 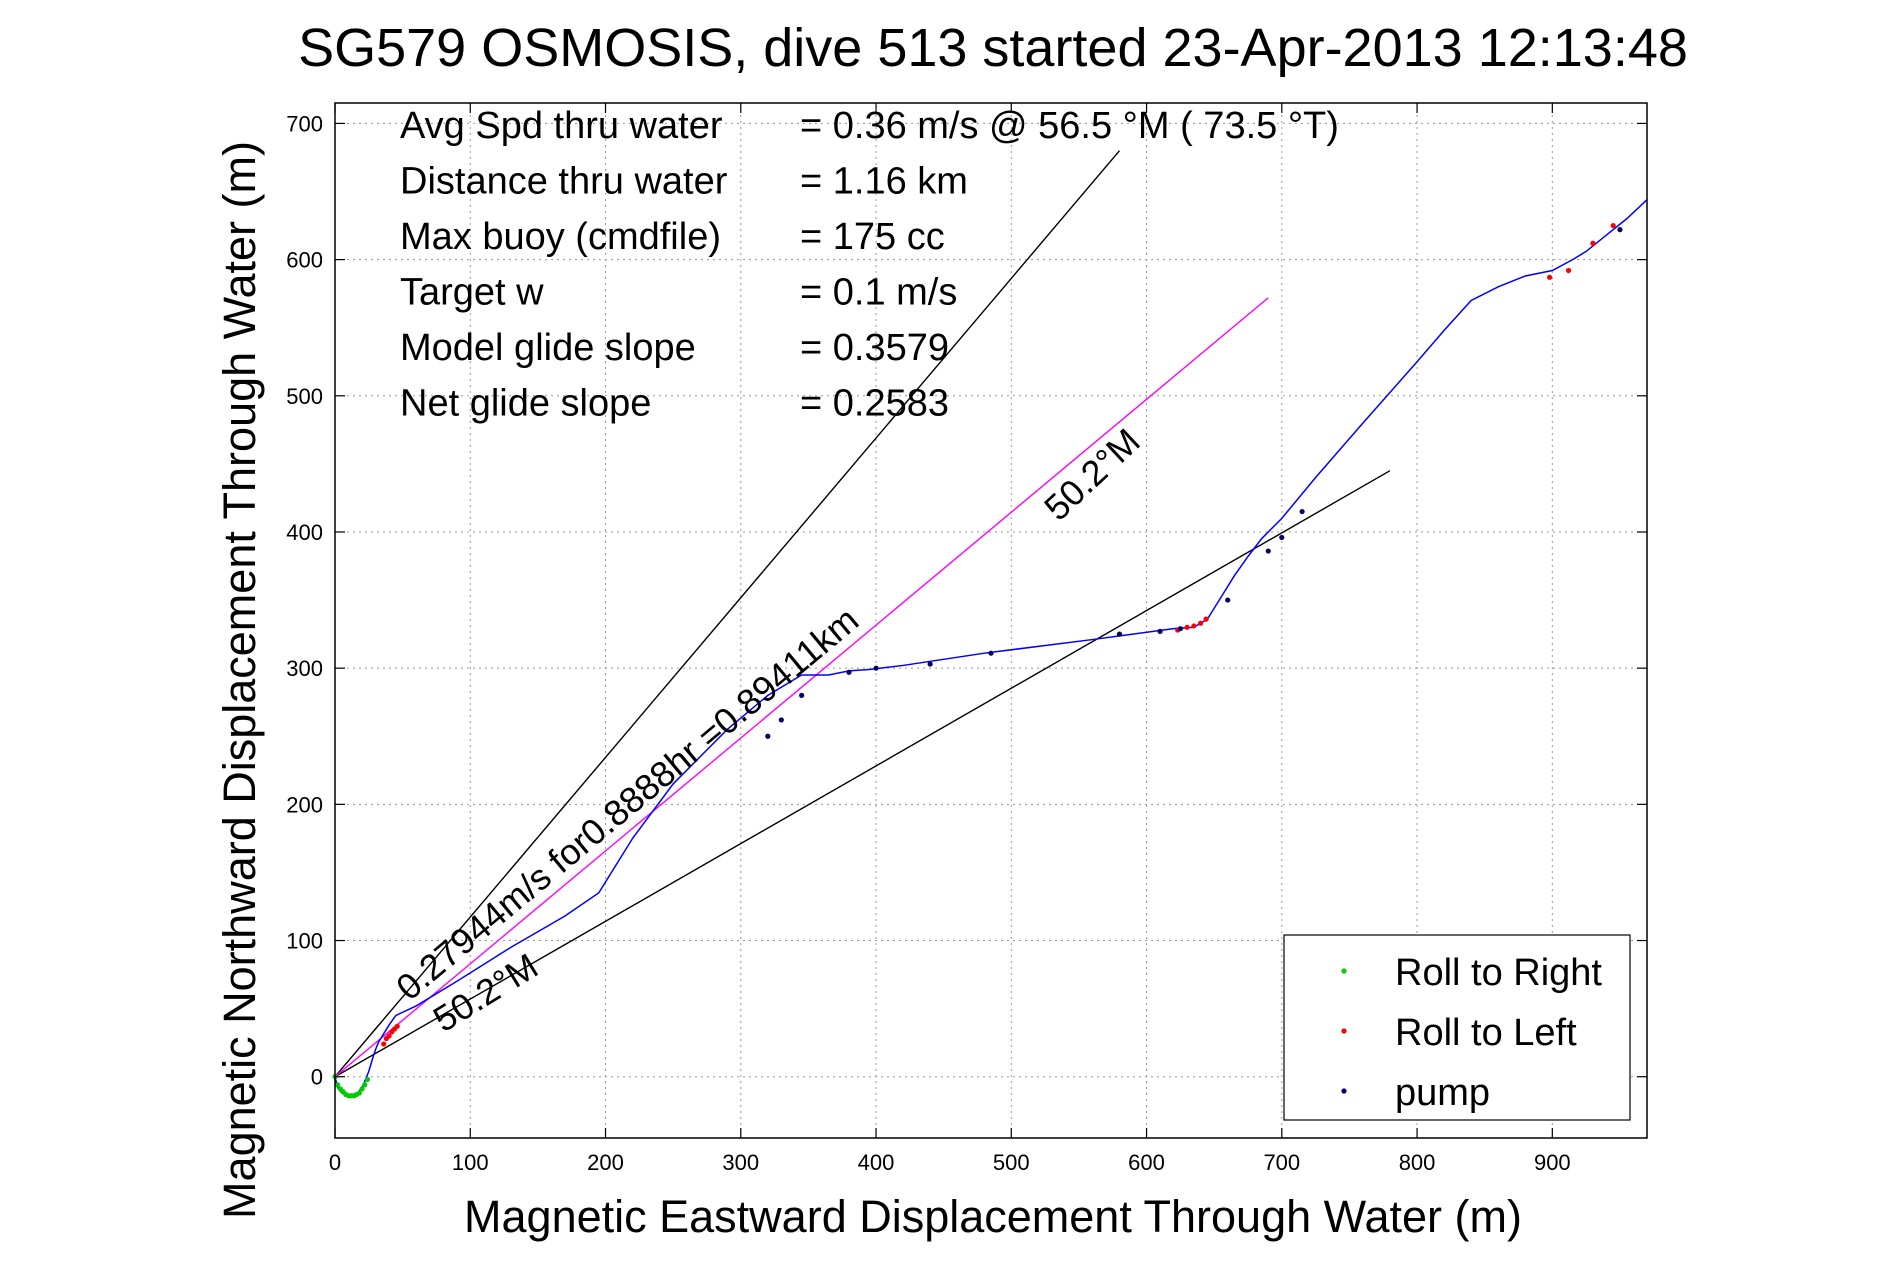 I want to click on legend: Roll to Right Roll to Left pump, so click(x=1457, y=1027).